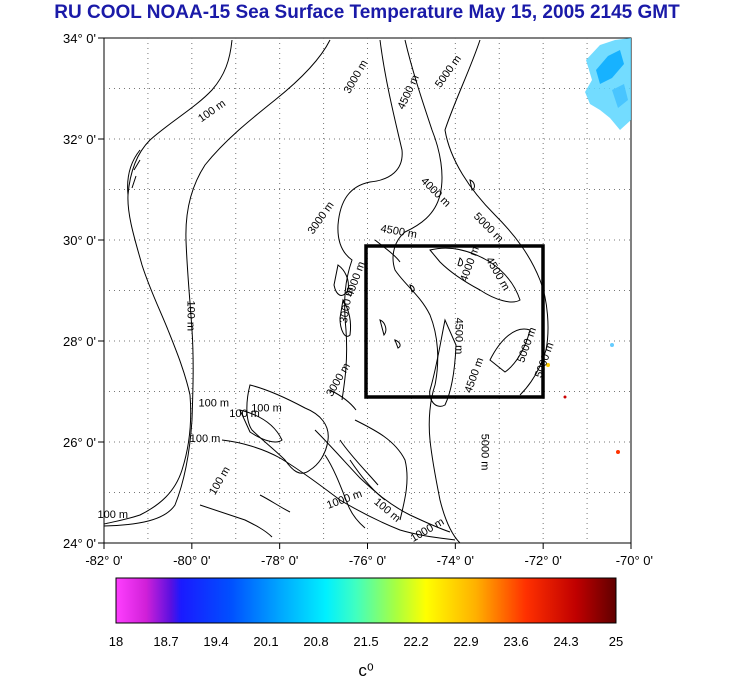  Describe the element at coordinates (515, 641) in the screenshot. I see `colorbar-tick-label: 23.6` at that location.